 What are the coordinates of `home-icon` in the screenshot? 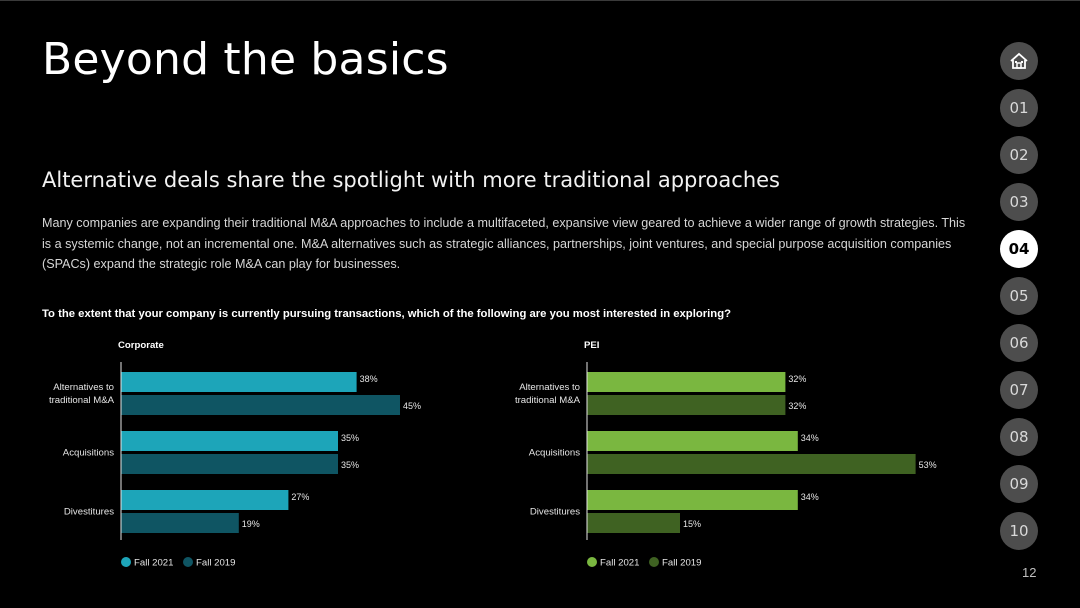 It's located at (1019, 60).